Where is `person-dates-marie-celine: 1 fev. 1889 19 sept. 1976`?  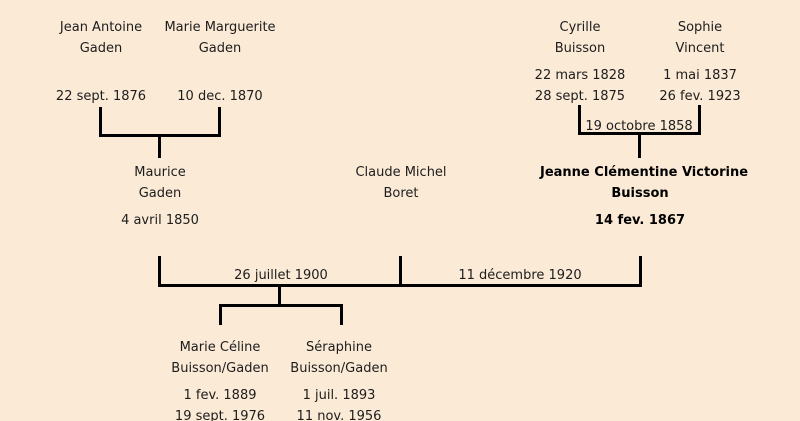
person-dates-marie-celine: 1 fev. 1889 19 sept. 1976 is located at coordinates (220, 403).